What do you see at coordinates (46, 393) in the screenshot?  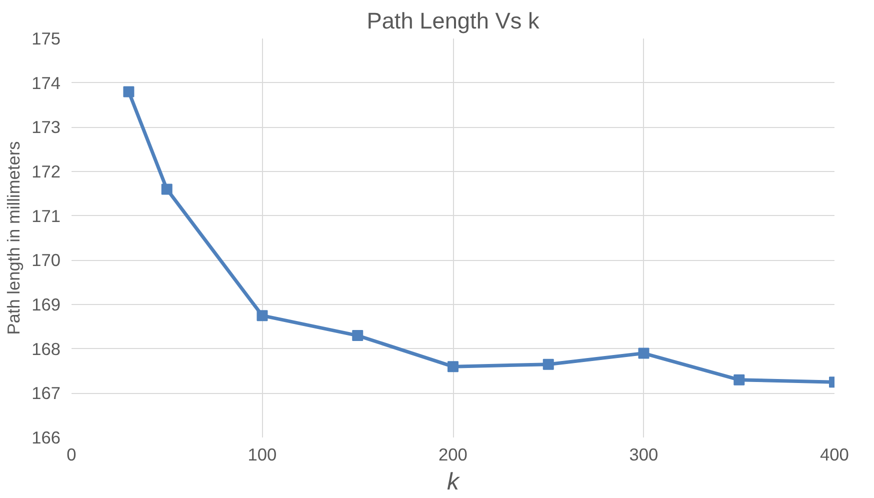 I see `y-tick-label: 167` at bounding box center [46, 393].